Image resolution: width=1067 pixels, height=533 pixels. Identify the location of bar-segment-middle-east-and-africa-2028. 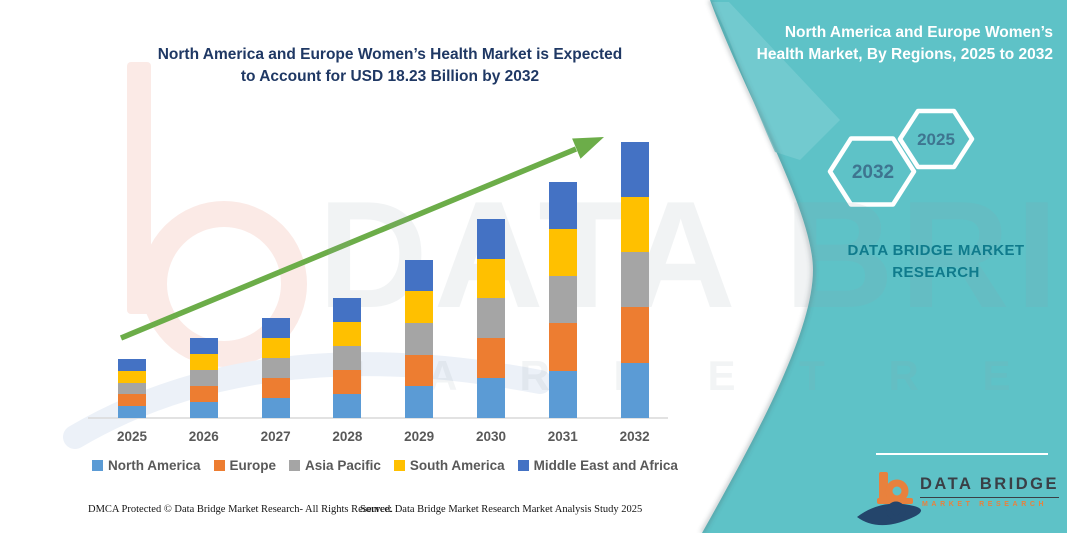
(347, 309).